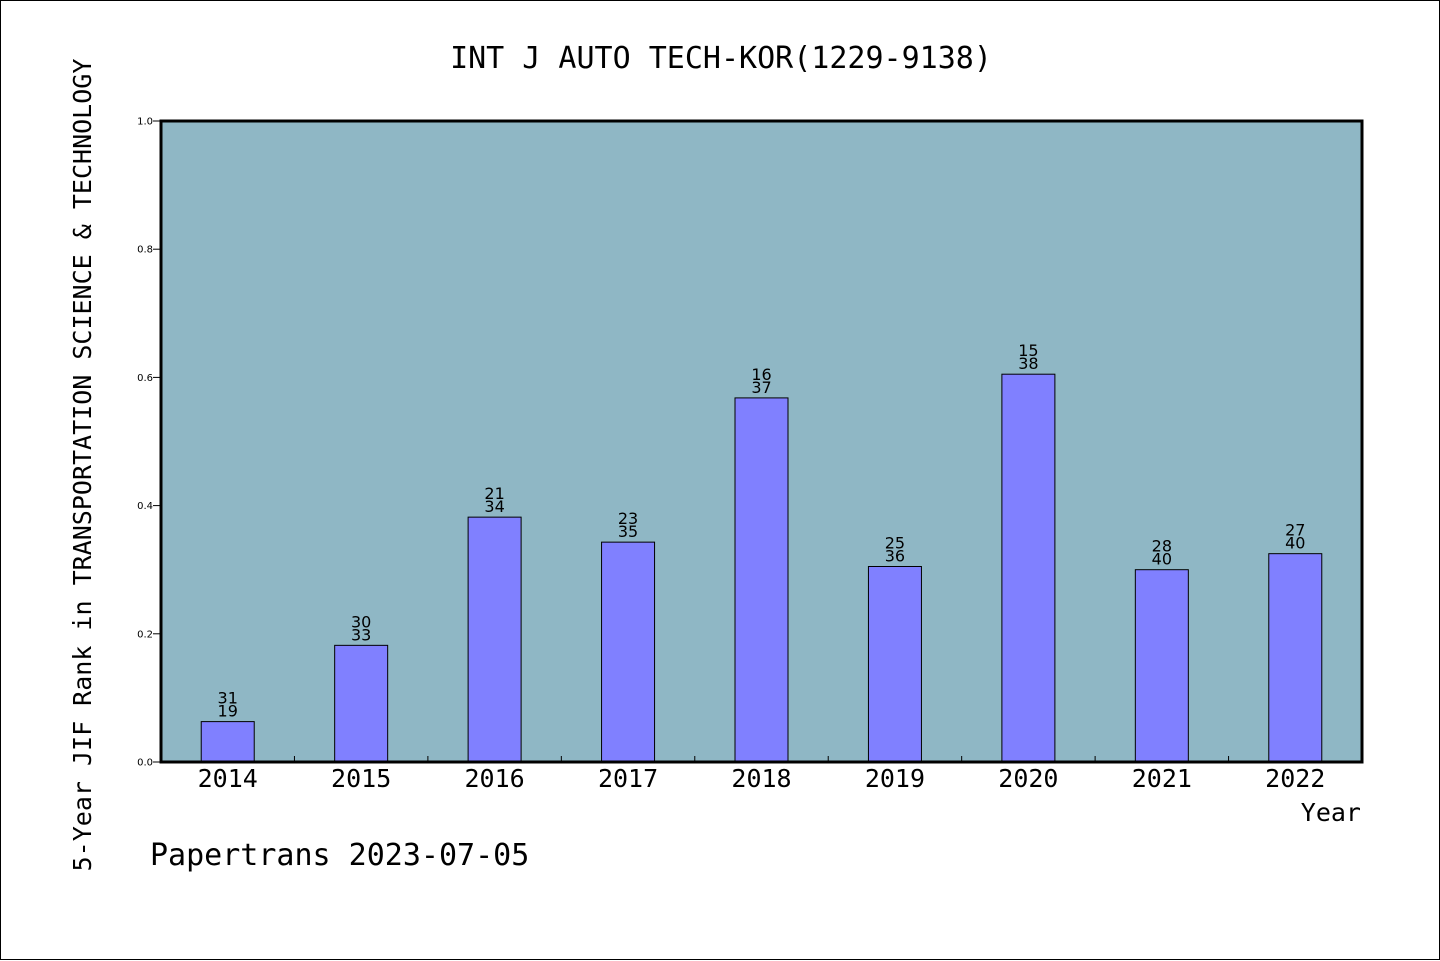 This screenshot has width=1440, height=961. I want to click on bar-rank-label: 21, so click(494, 493).